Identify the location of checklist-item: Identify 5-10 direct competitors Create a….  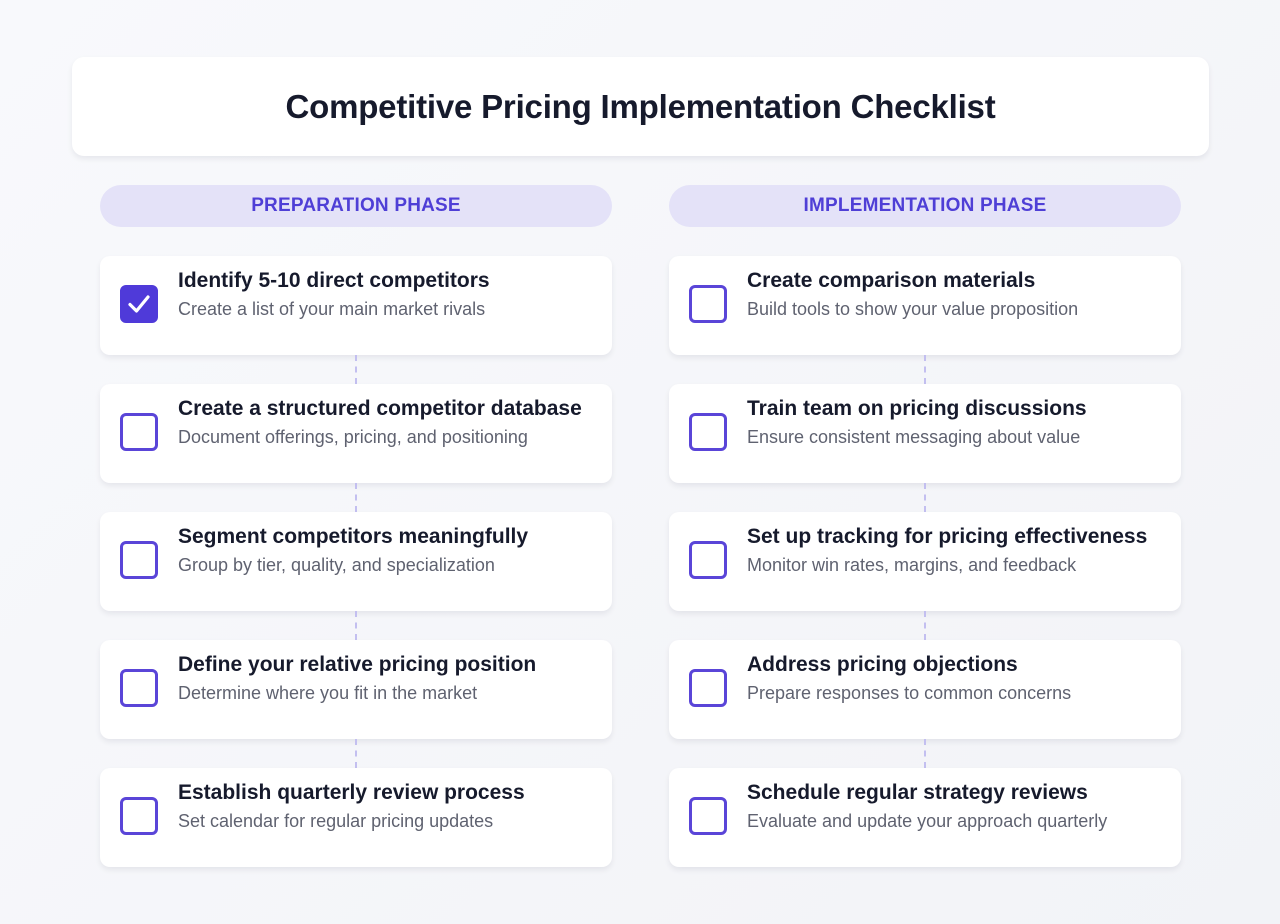
(356, 305).